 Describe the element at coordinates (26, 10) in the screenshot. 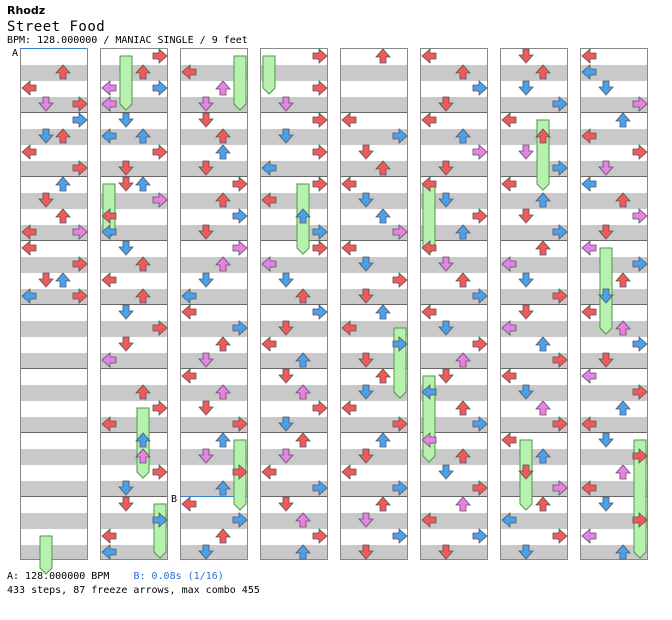

I see `artist-name: Rhodz` at that location.